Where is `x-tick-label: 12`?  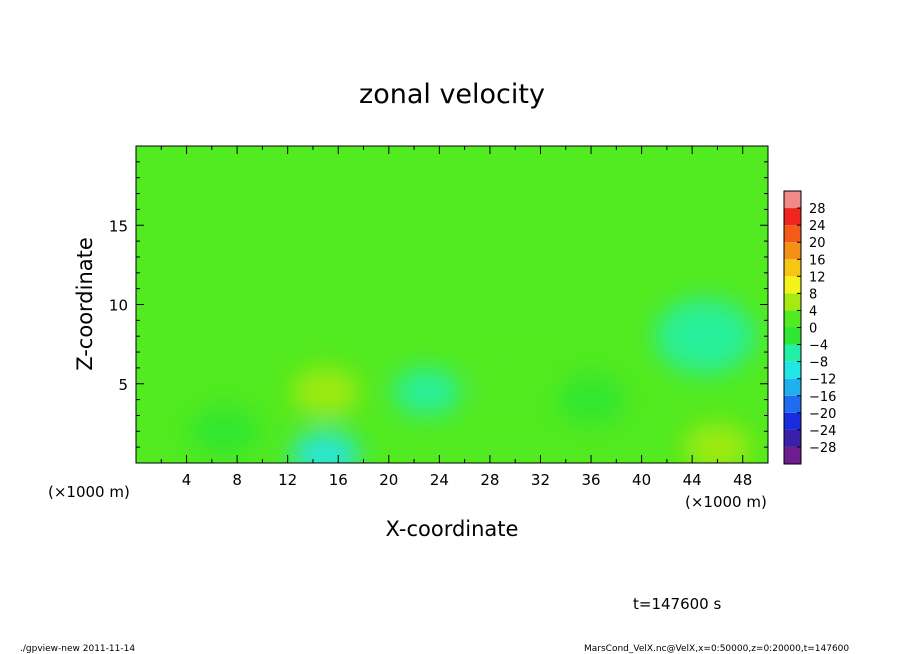 x-tick-label: 12 is located at coordinates (287, 480).